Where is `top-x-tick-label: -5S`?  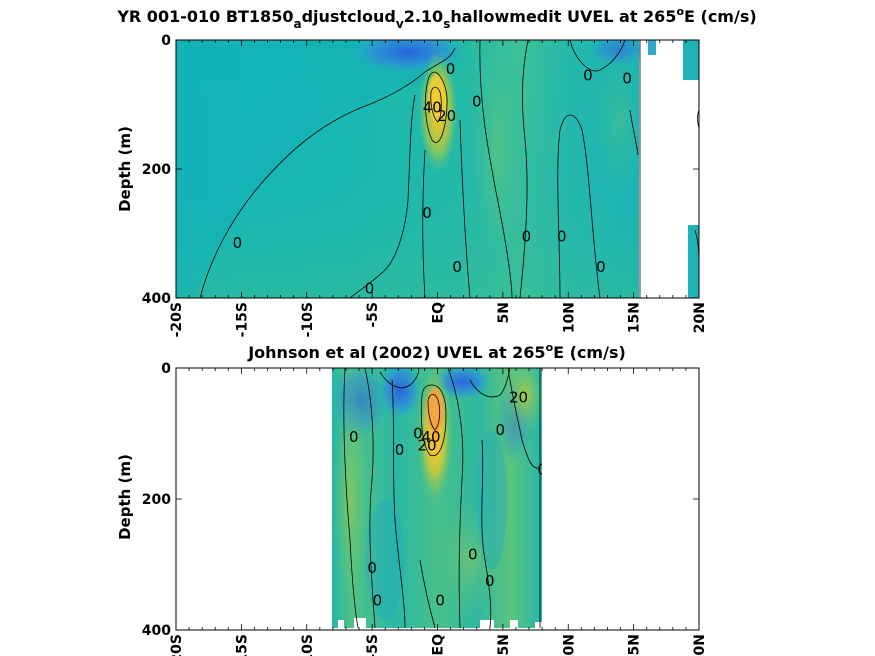 top-x-tick-label: -5S is located at coordinates (373, 315).